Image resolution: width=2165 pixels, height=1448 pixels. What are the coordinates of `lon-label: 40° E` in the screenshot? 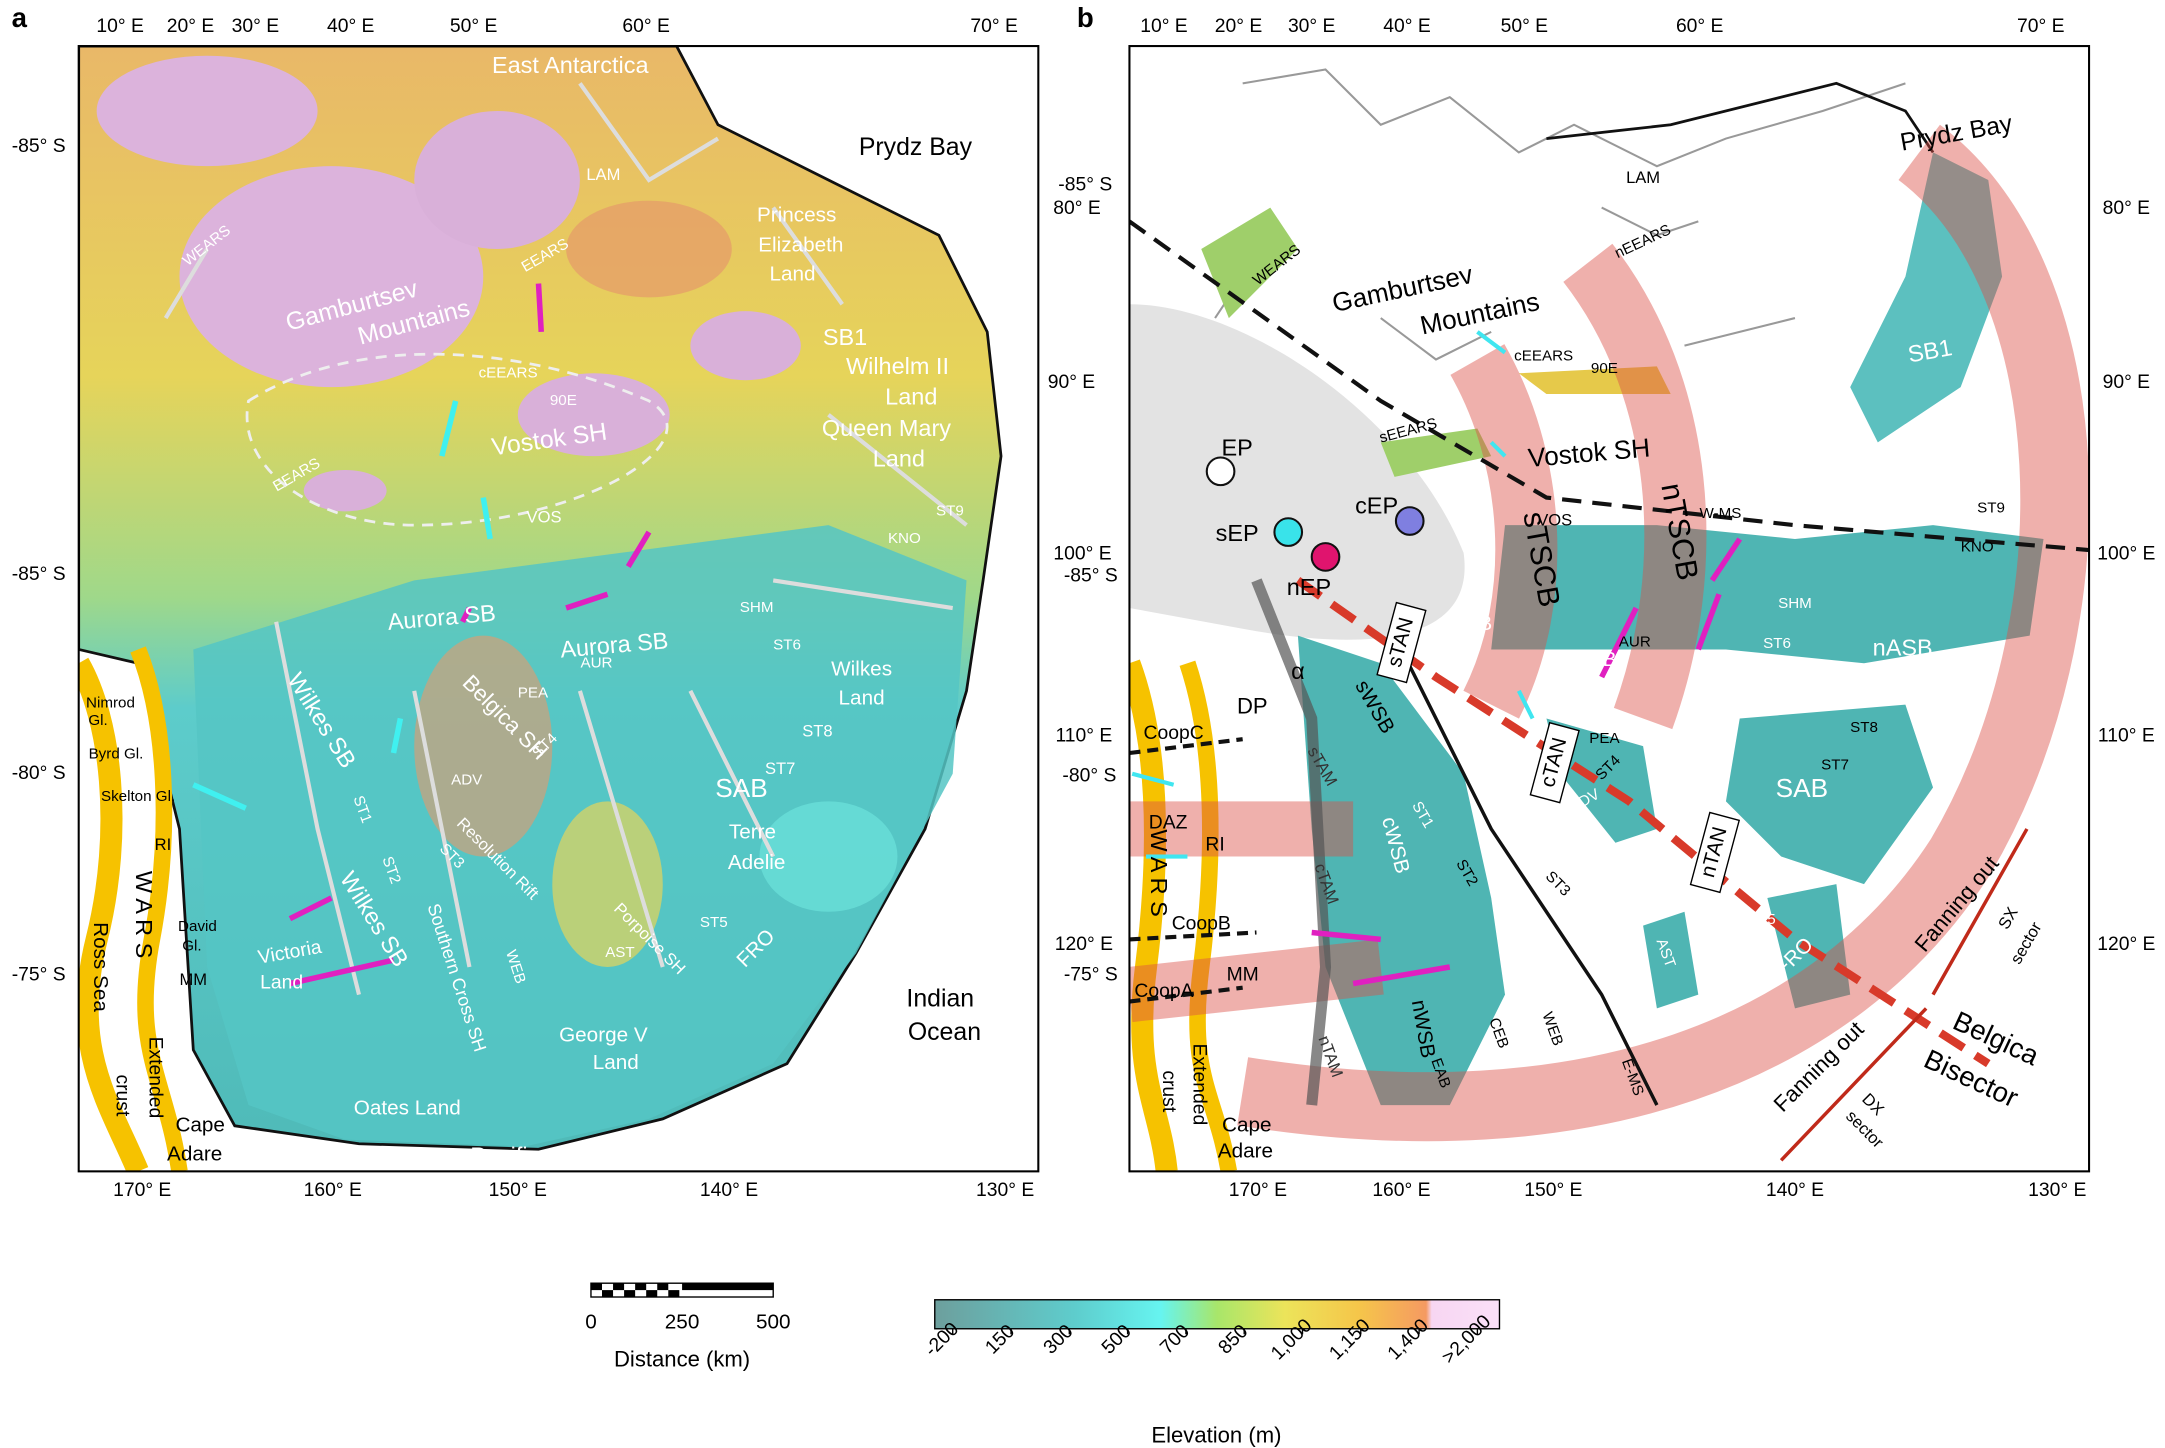 It's located at (1407, 26).